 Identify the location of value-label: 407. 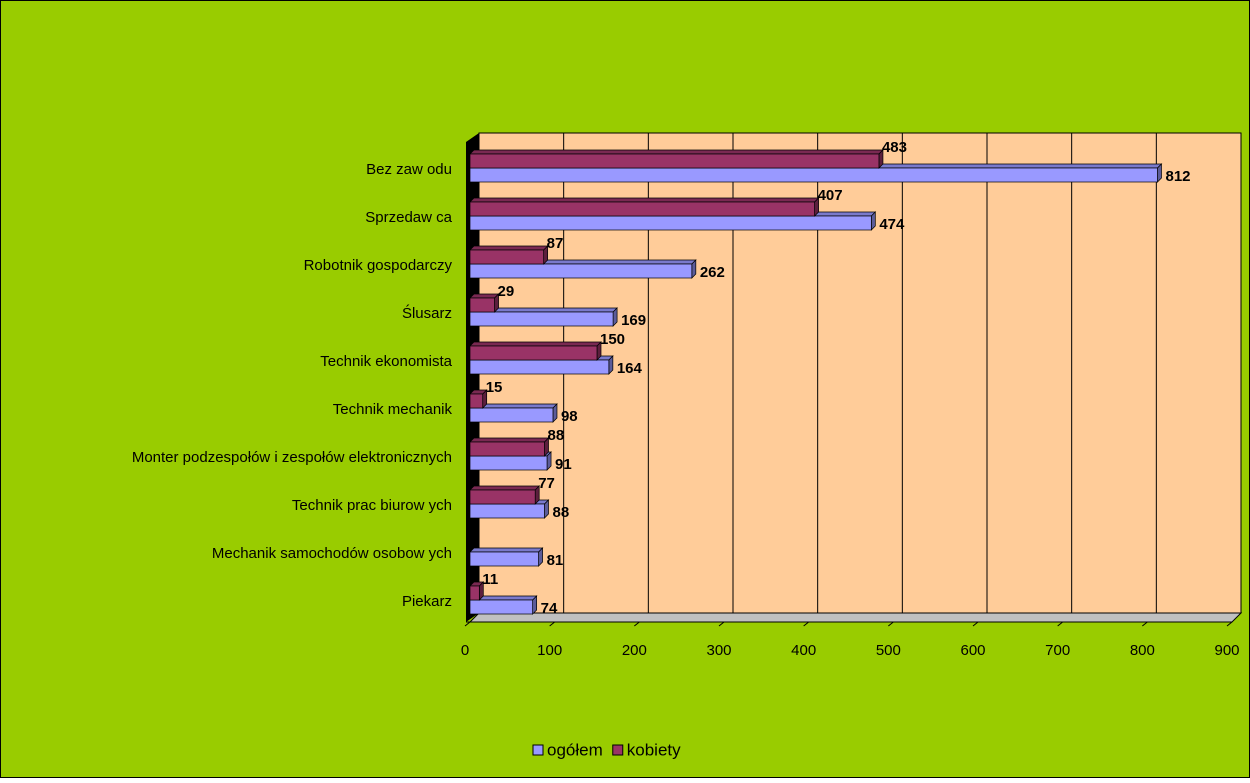
(830, 195).